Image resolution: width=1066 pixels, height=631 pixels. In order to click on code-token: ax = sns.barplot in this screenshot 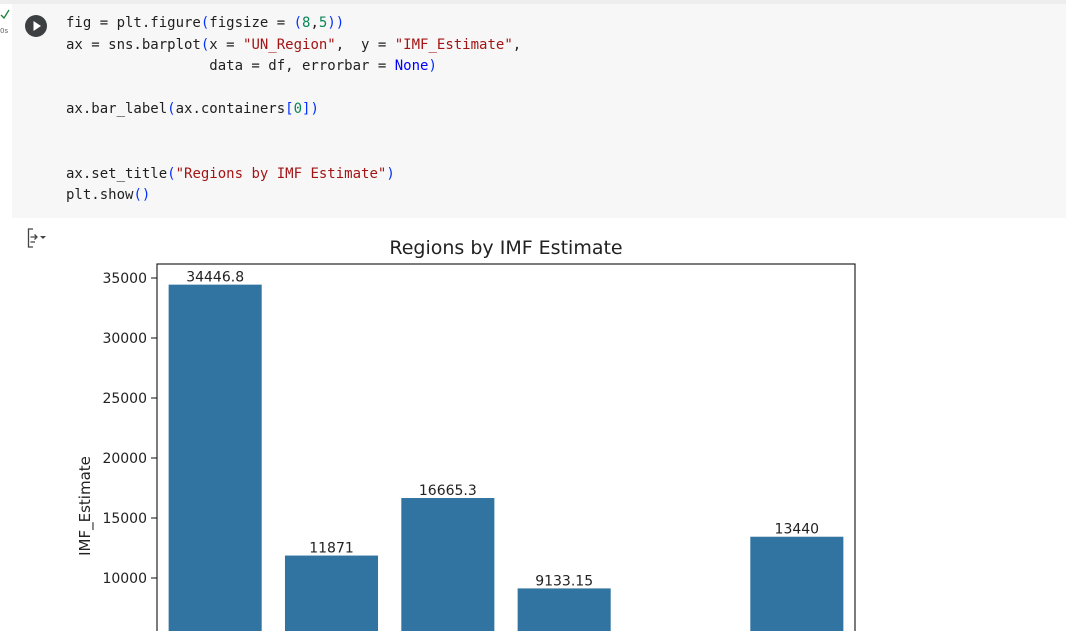, I will do `click(133, 44)`.